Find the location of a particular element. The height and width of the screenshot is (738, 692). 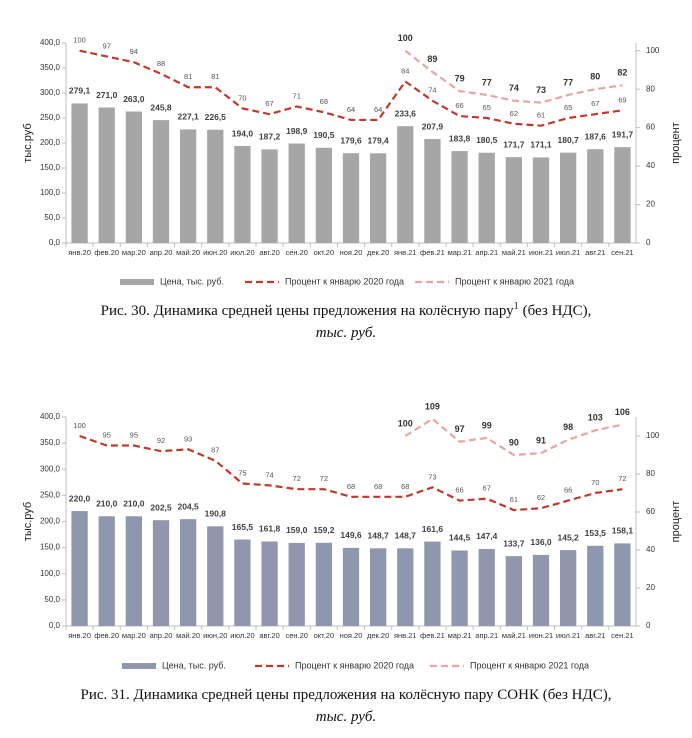

line-value-label: 75 is located at coordinates (242, 472).